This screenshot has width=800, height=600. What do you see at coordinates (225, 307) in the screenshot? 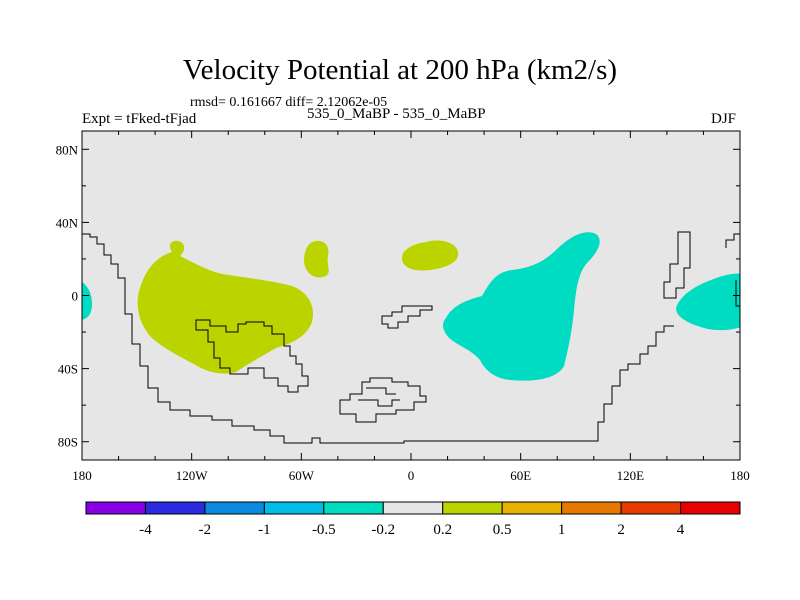
I see `positive-region-south-america` at bounding box center [225, 307].